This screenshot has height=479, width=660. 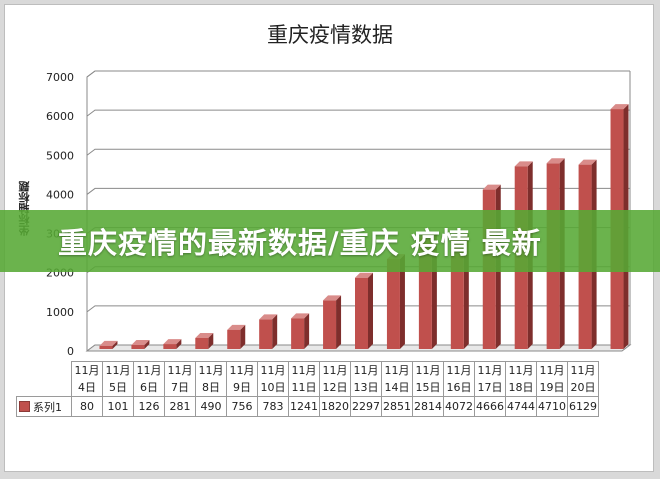 I want to click on category-cell: 11月 6日, so click(x=149, y=379).